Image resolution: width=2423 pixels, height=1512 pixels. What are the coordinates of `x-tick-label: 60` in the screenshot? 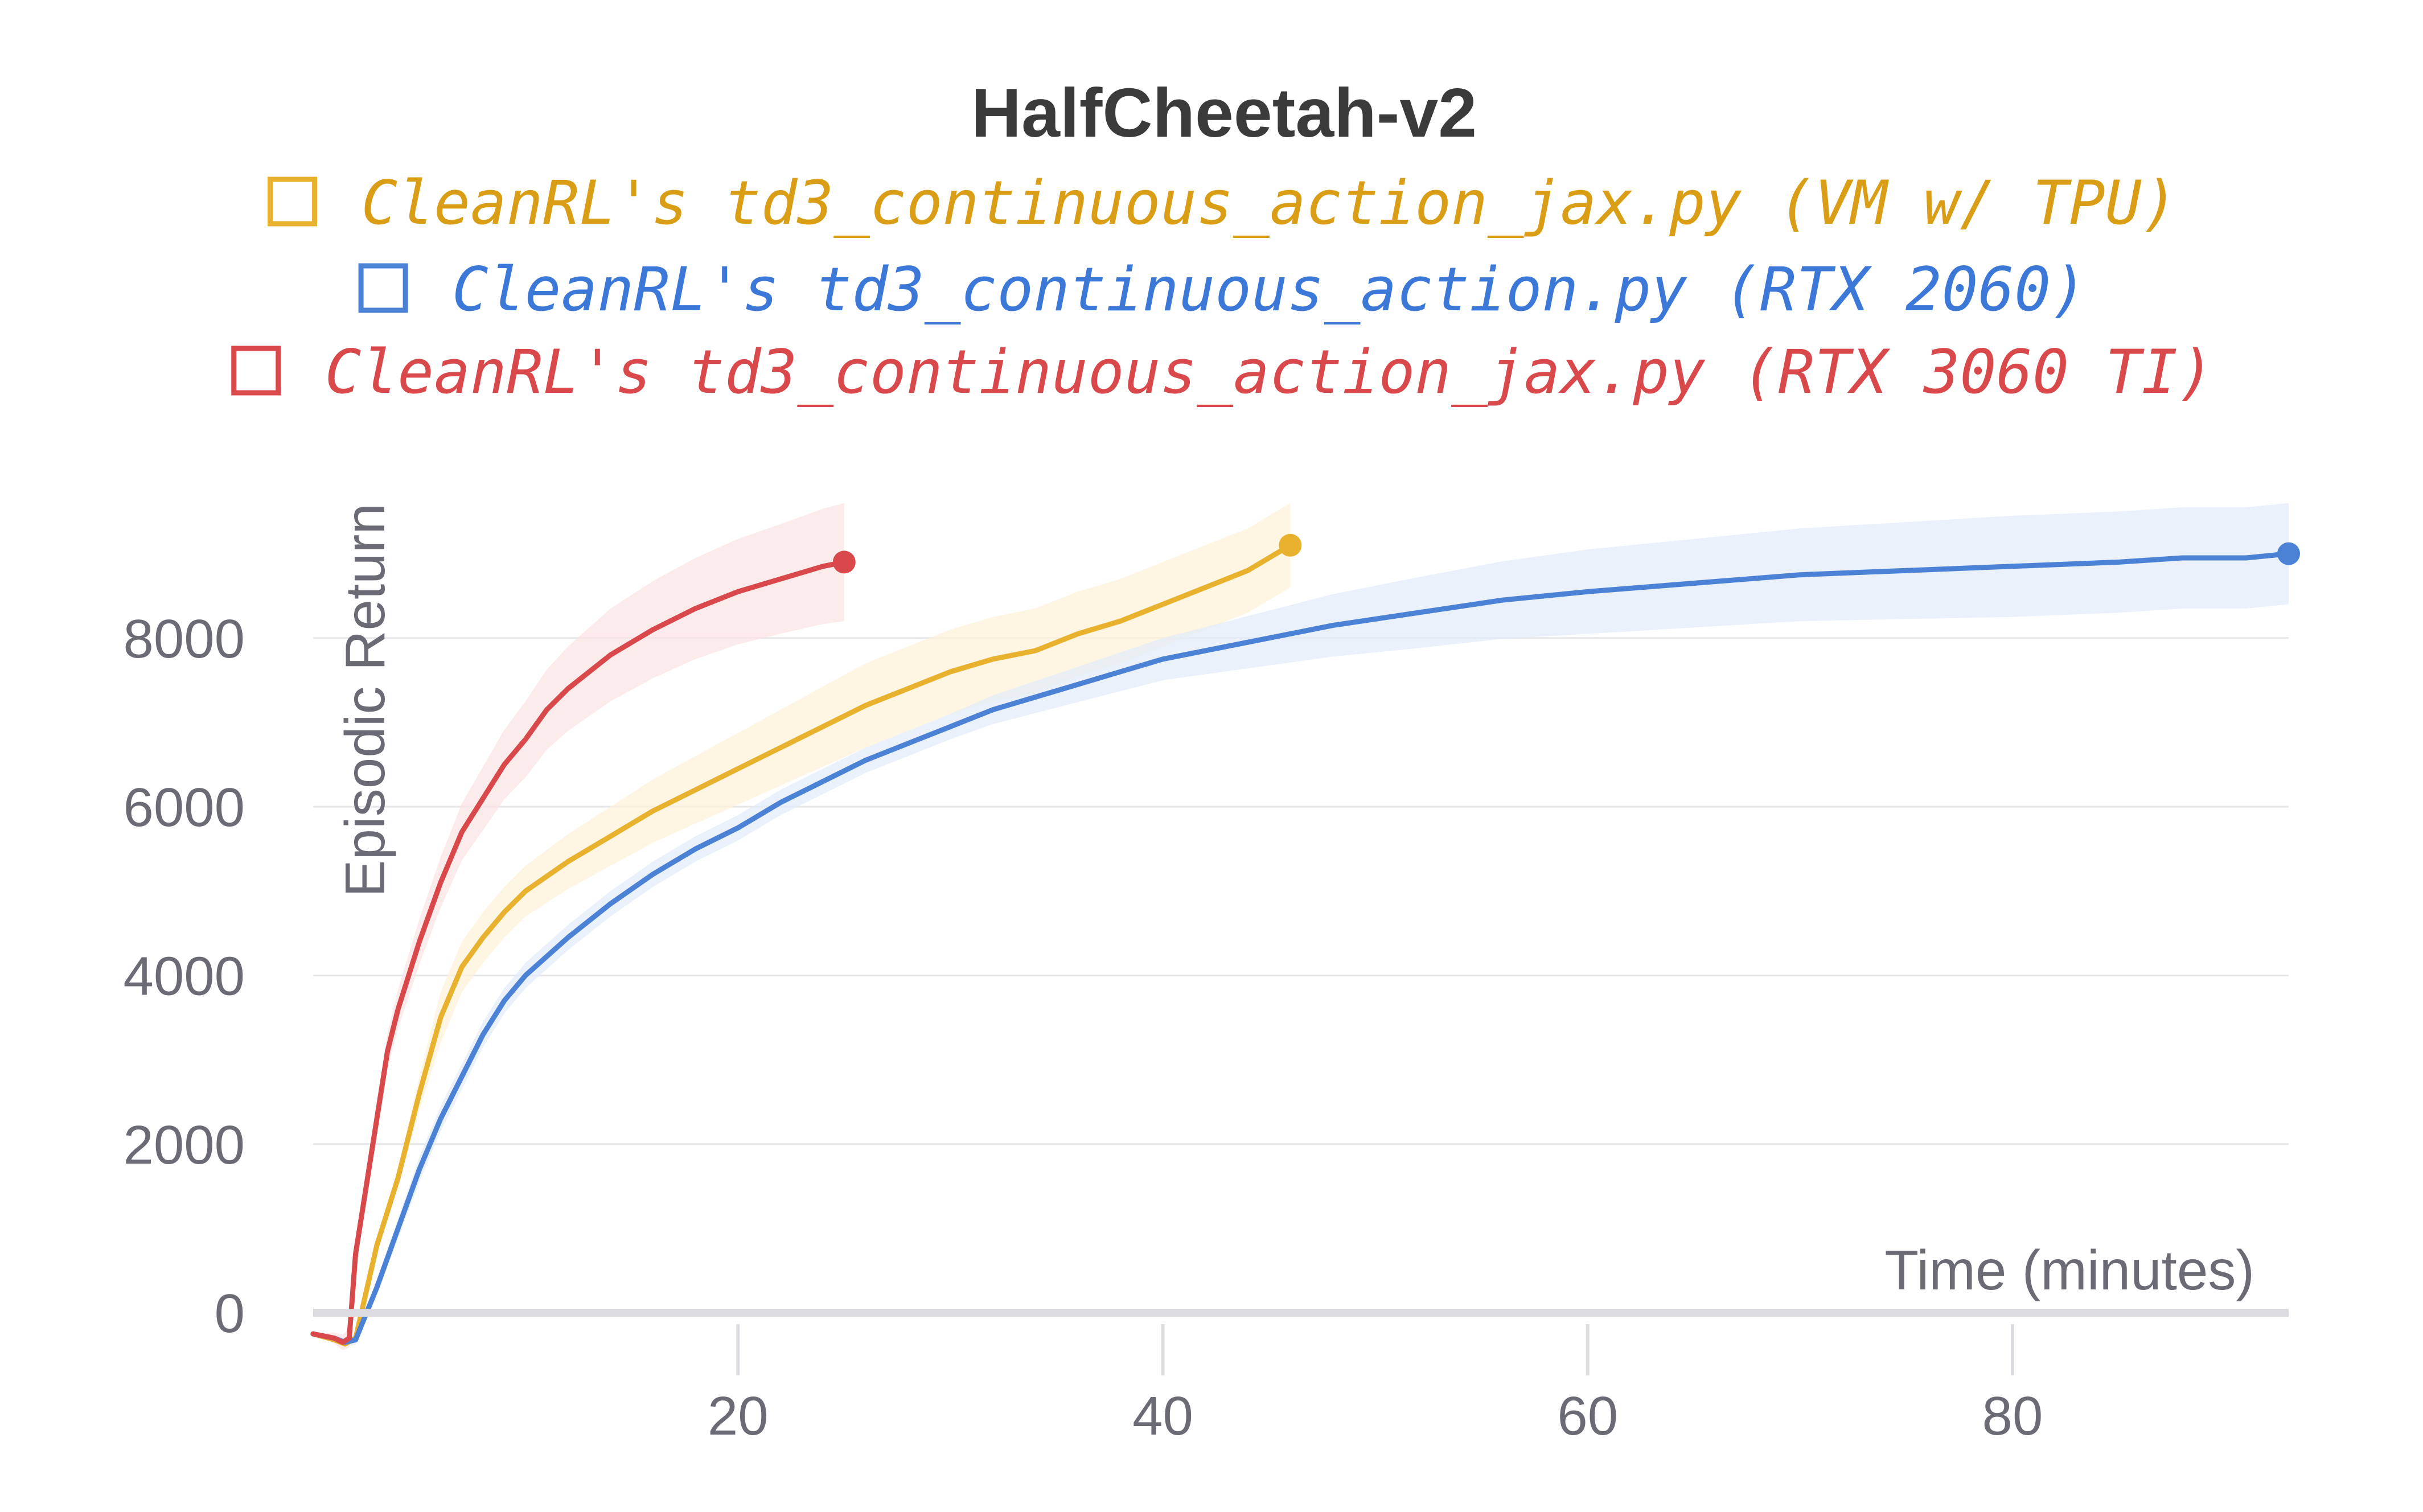 It's located at (1587, 1416).